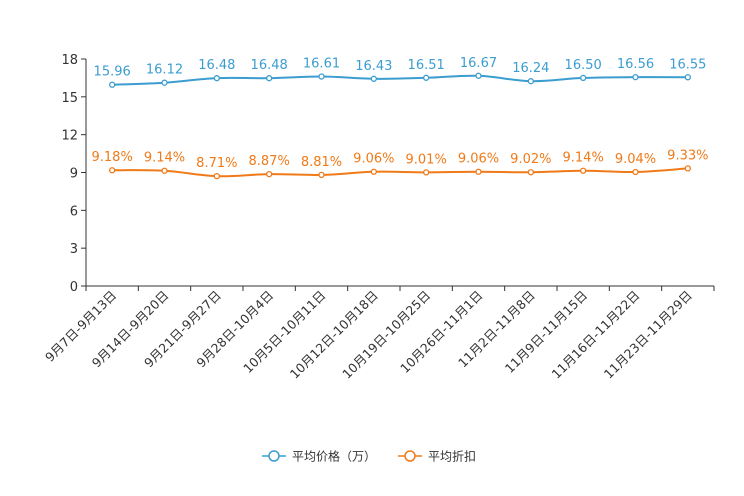 Image resolution: width=744 pixels, height=496 pixels. Describe the element at coordinates (426, 65) in the screenshot. I see `data-label: 16.51` at that location.